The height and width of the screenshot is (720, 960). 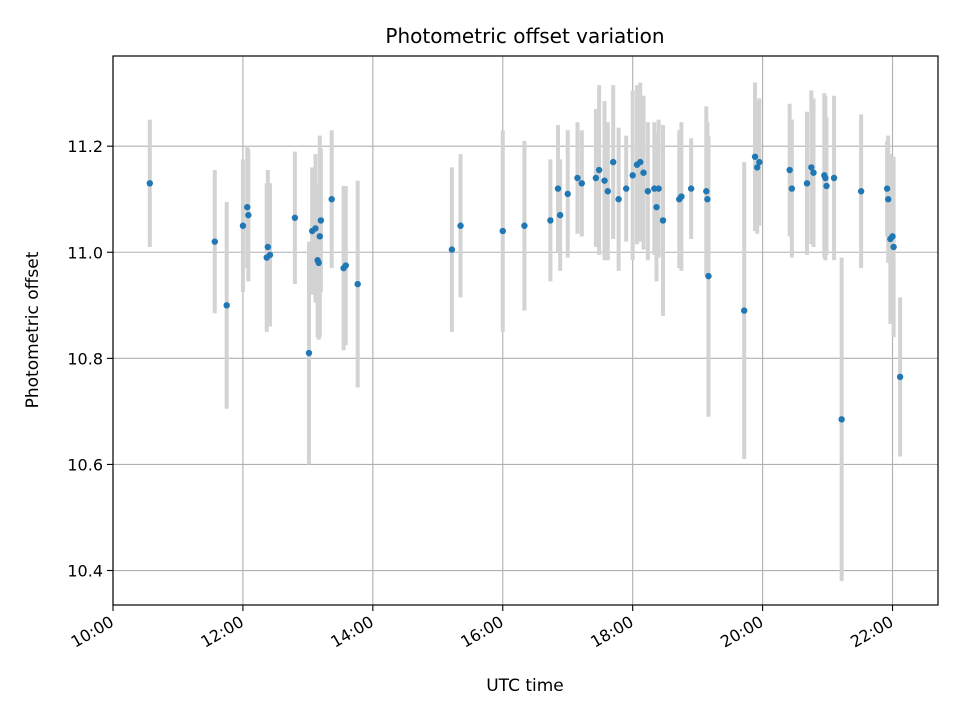 I want to click on y-tick-label: 11.0, so click(x=85, y=252).